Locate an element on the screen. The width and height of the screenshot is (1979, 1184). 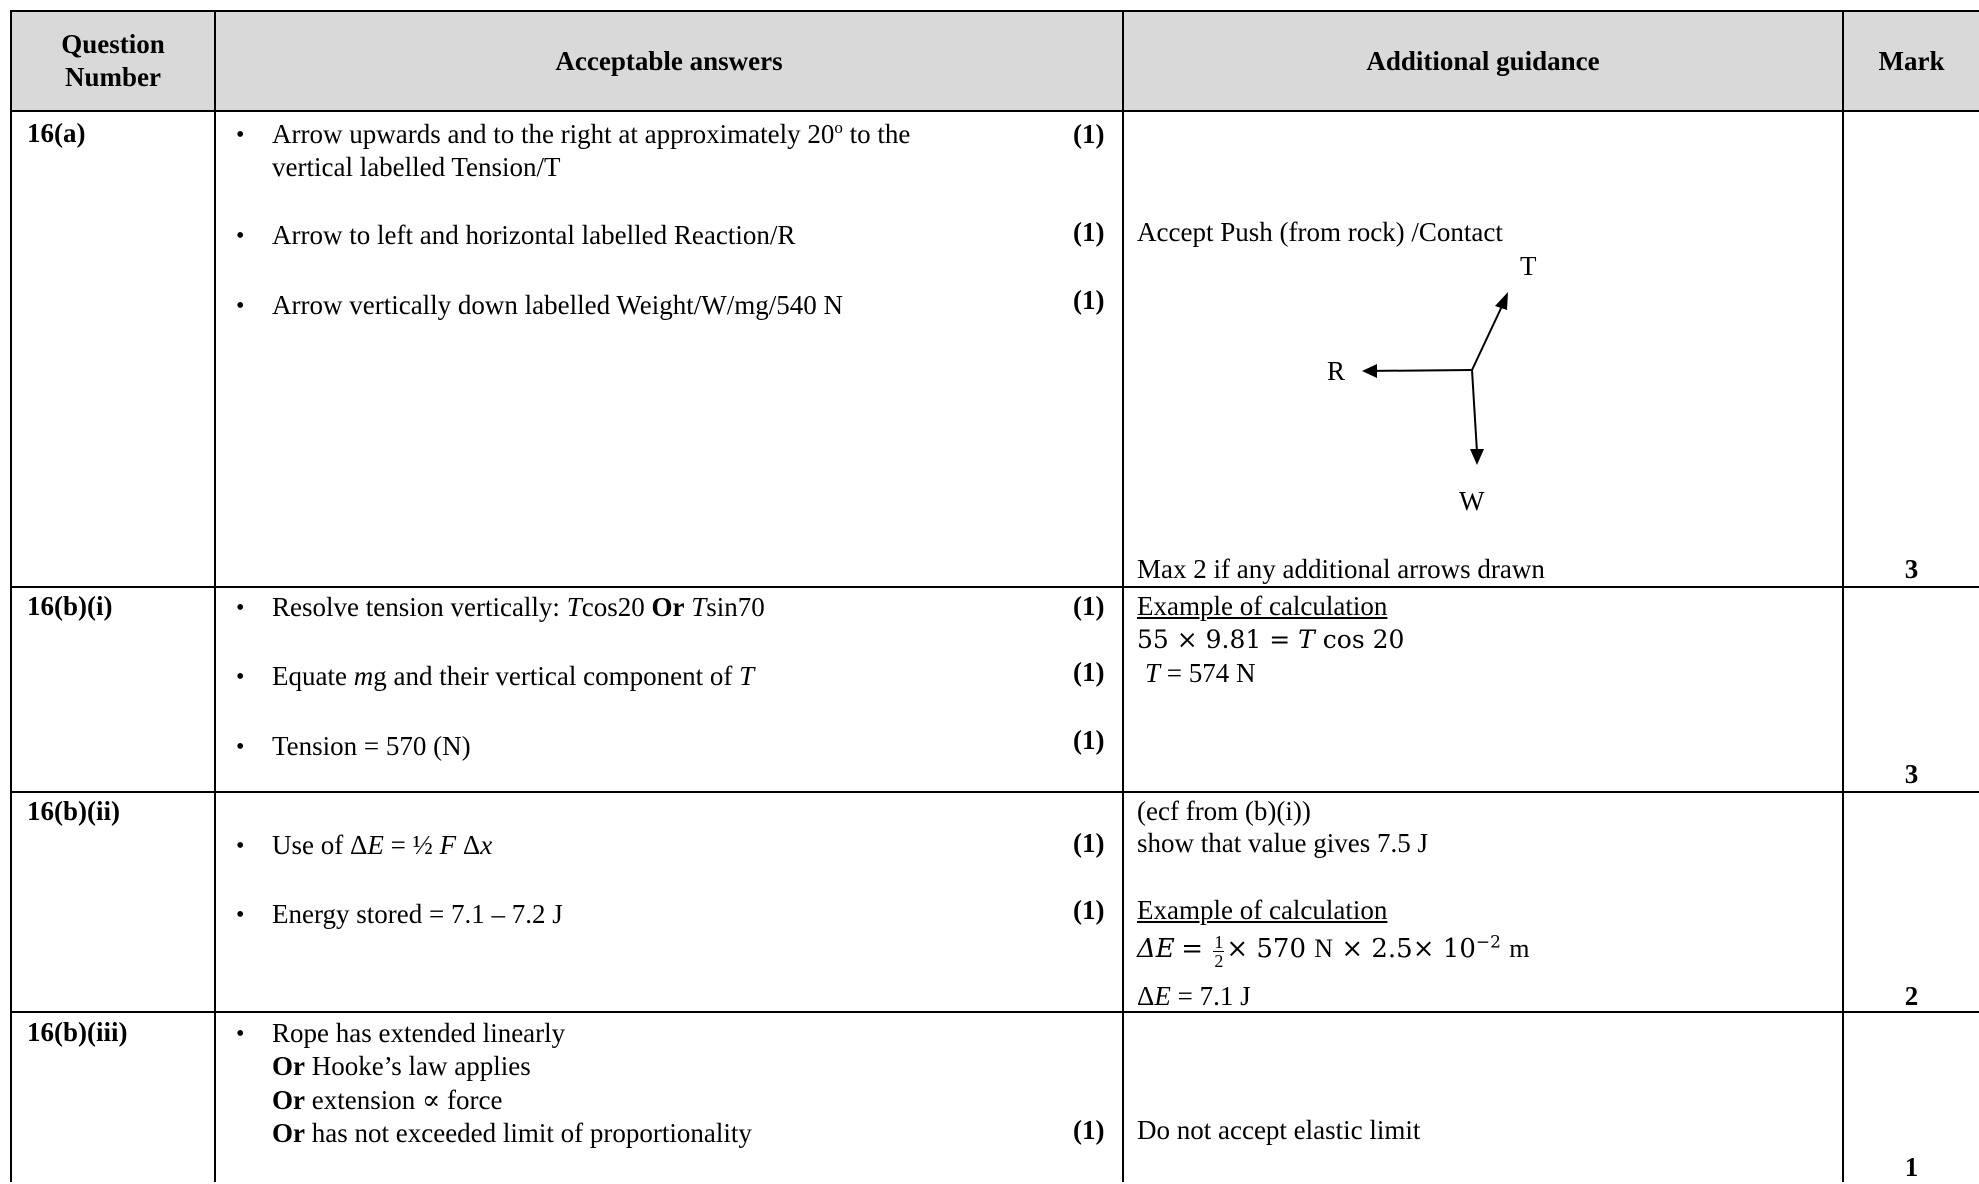
guidance-equation: 55 × 9.81 = T cos 20 is located at coordinates (1271, 639).